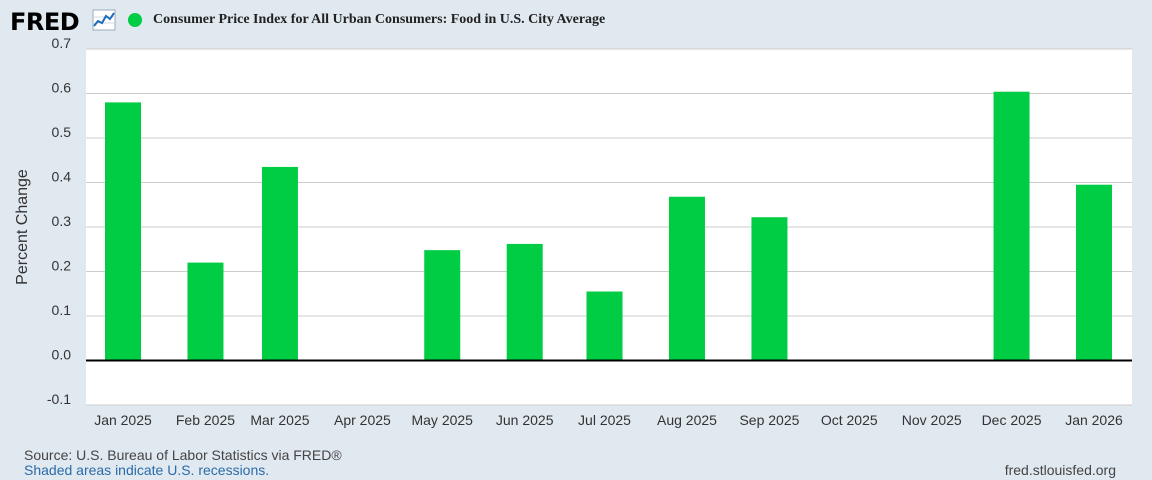 The image size is (1152, 480). What do you see at coordinates (45, 22) in the screenshot?
I see `fred-logo: FRED` at bounding box center [45, 22].